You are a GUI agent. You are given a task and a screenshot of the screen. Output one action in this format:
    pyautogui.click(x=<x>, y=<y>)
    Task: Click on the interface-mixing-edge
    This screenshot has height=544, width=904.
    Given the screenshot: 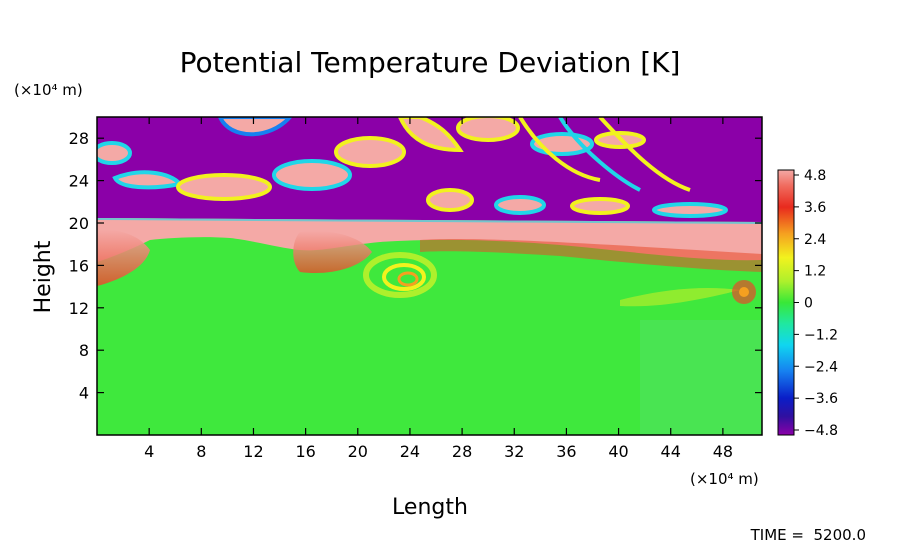 What is the action you would take?
    pyautogui.click(x=123, y=257)
    